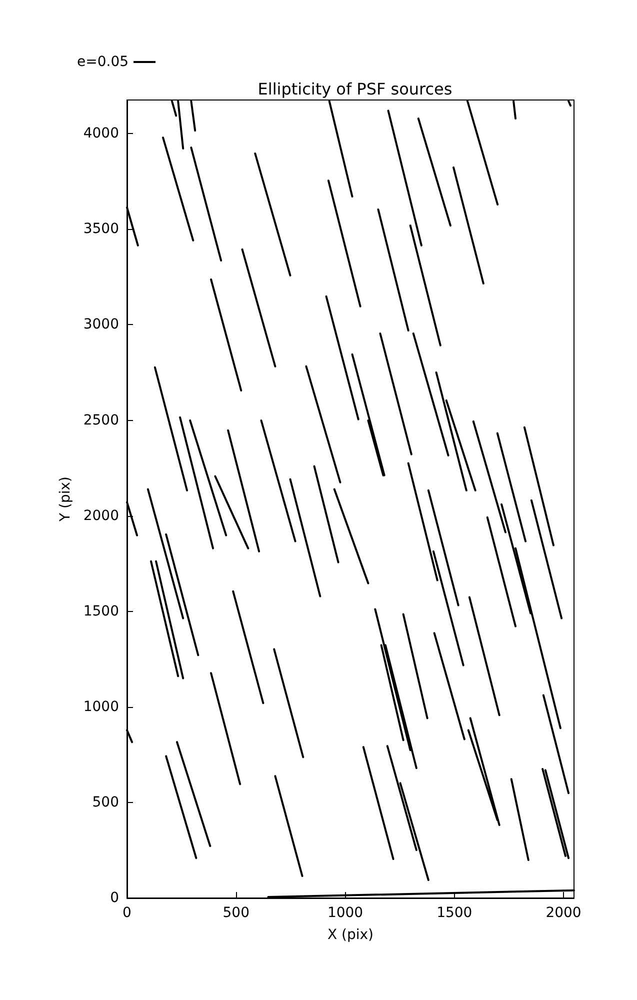  What do you see at coordinates (105, 802) in the screenshot?
I see `y-tick-label: 500` at bounding box center [105, 802].